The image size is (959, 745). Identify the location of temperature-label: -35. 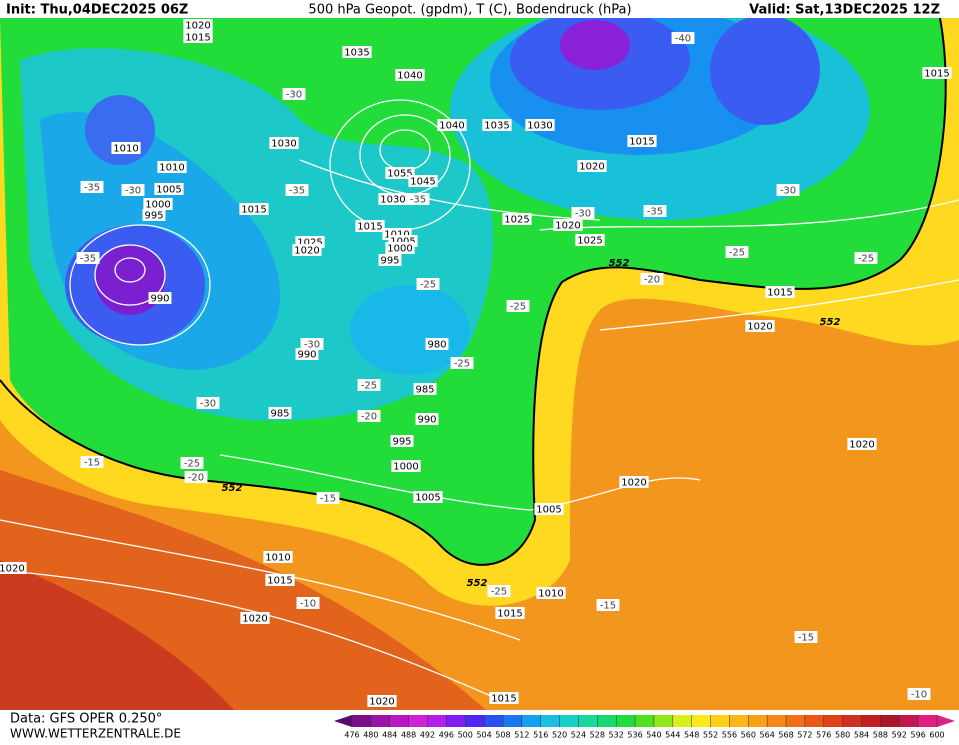
(655, 212).